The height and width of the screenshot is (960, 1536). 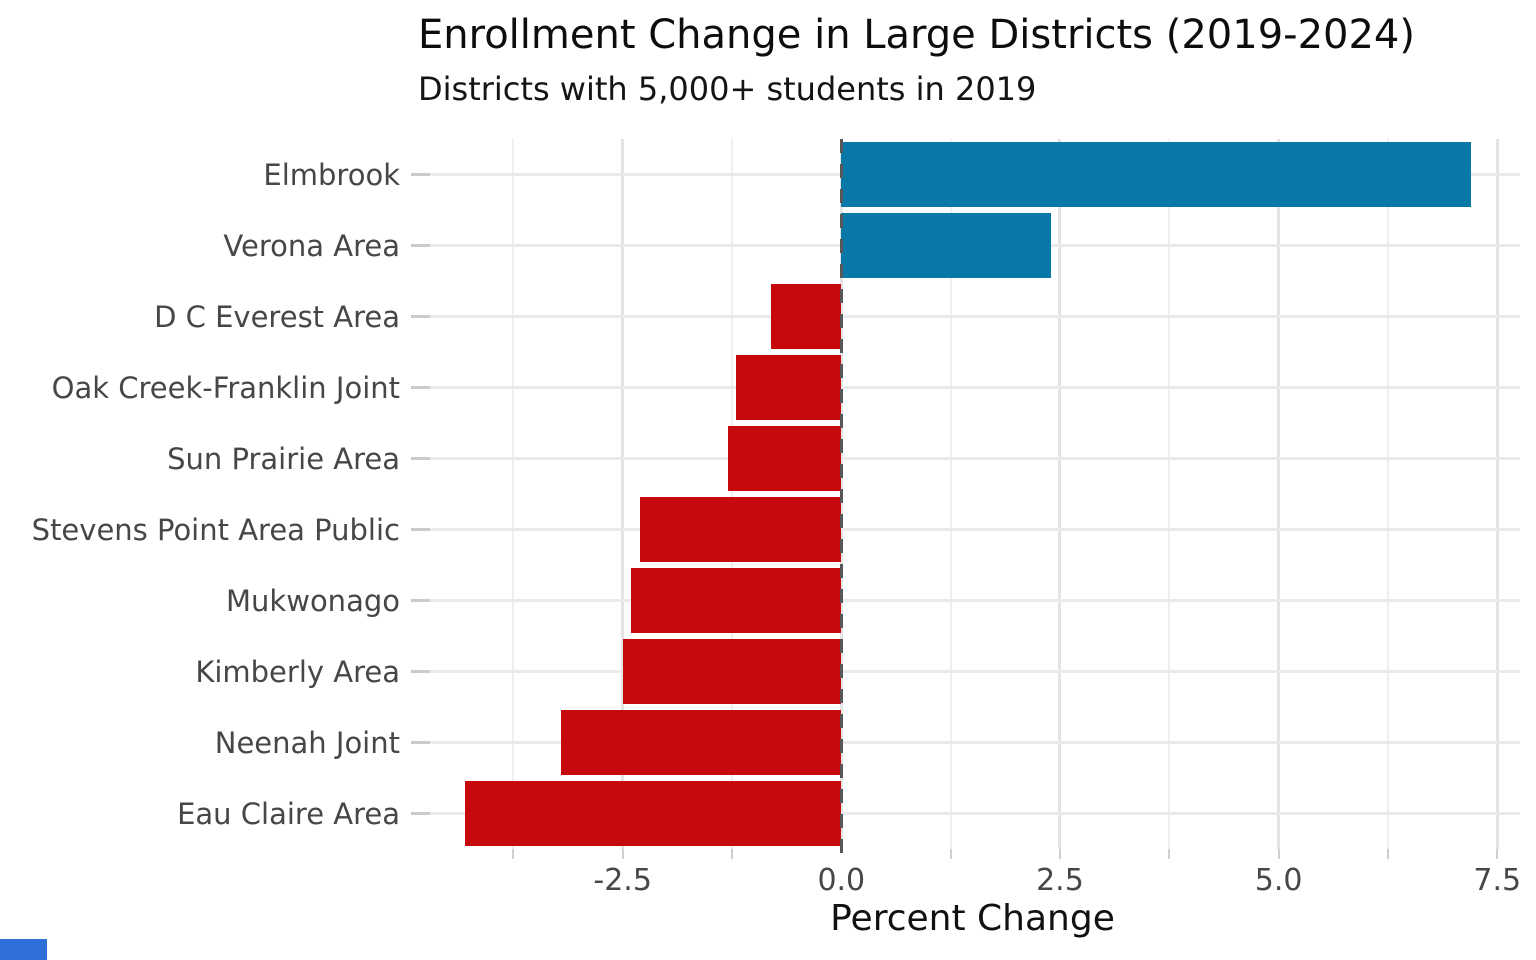 What do you see at coordinates (23, 949) in the screenshot?
I see `bottom-left-blue-badge` at bounding box center [23, 949].